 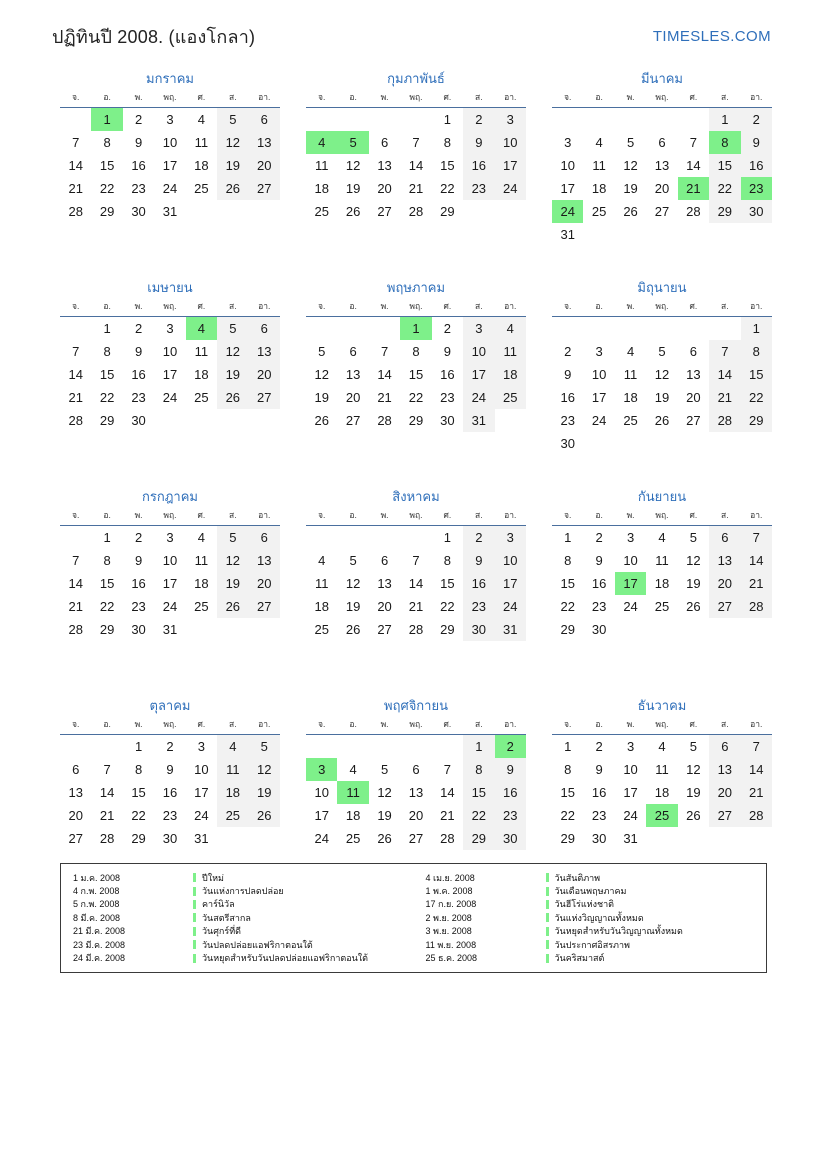 I want to click on day-cell-holiday: 8, so click(x=725, y=142).